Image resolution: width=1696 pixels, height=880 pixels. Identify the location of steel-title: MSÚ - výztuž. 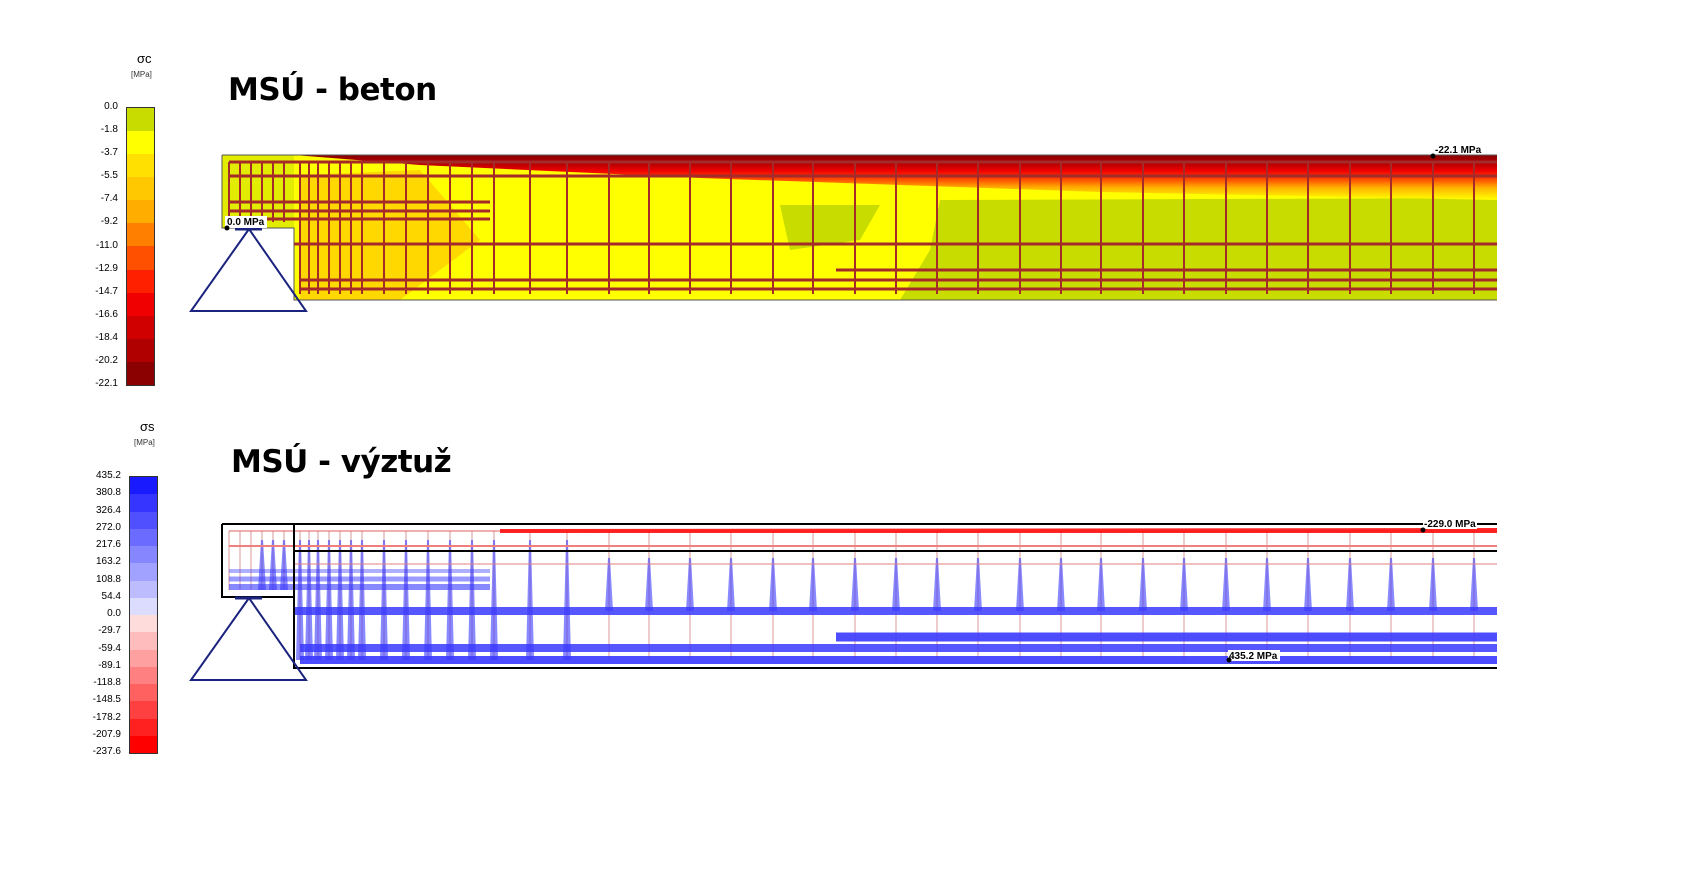
(341, 462).